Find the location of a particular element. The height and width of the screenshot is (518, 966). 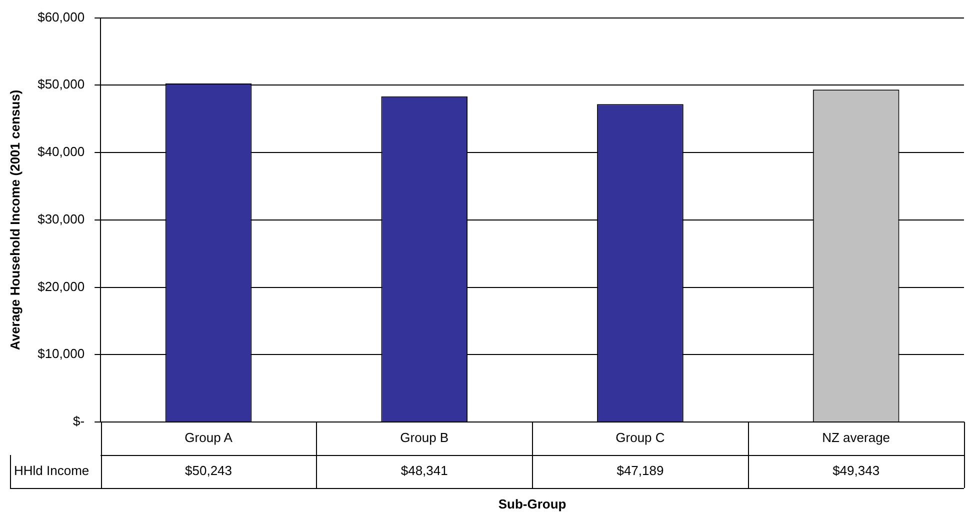

y-tick-label: $30,000 is located at coordinates (61, 218).